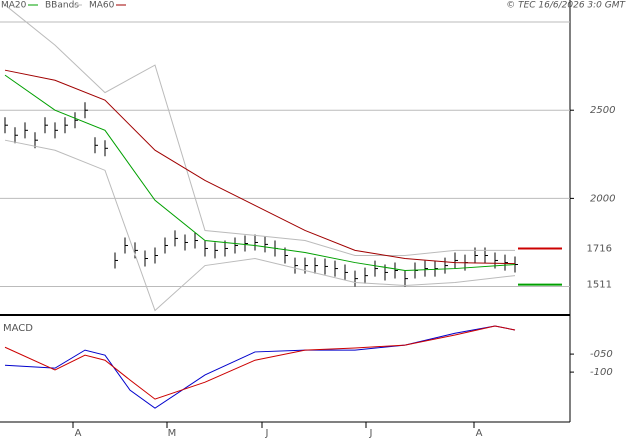 The height and width of the screenshot is (440, 627). What do you see at coordinates (601, 372) in the screenshot?
I see `y-tick-label: -100` at bounding box center [601, 372].